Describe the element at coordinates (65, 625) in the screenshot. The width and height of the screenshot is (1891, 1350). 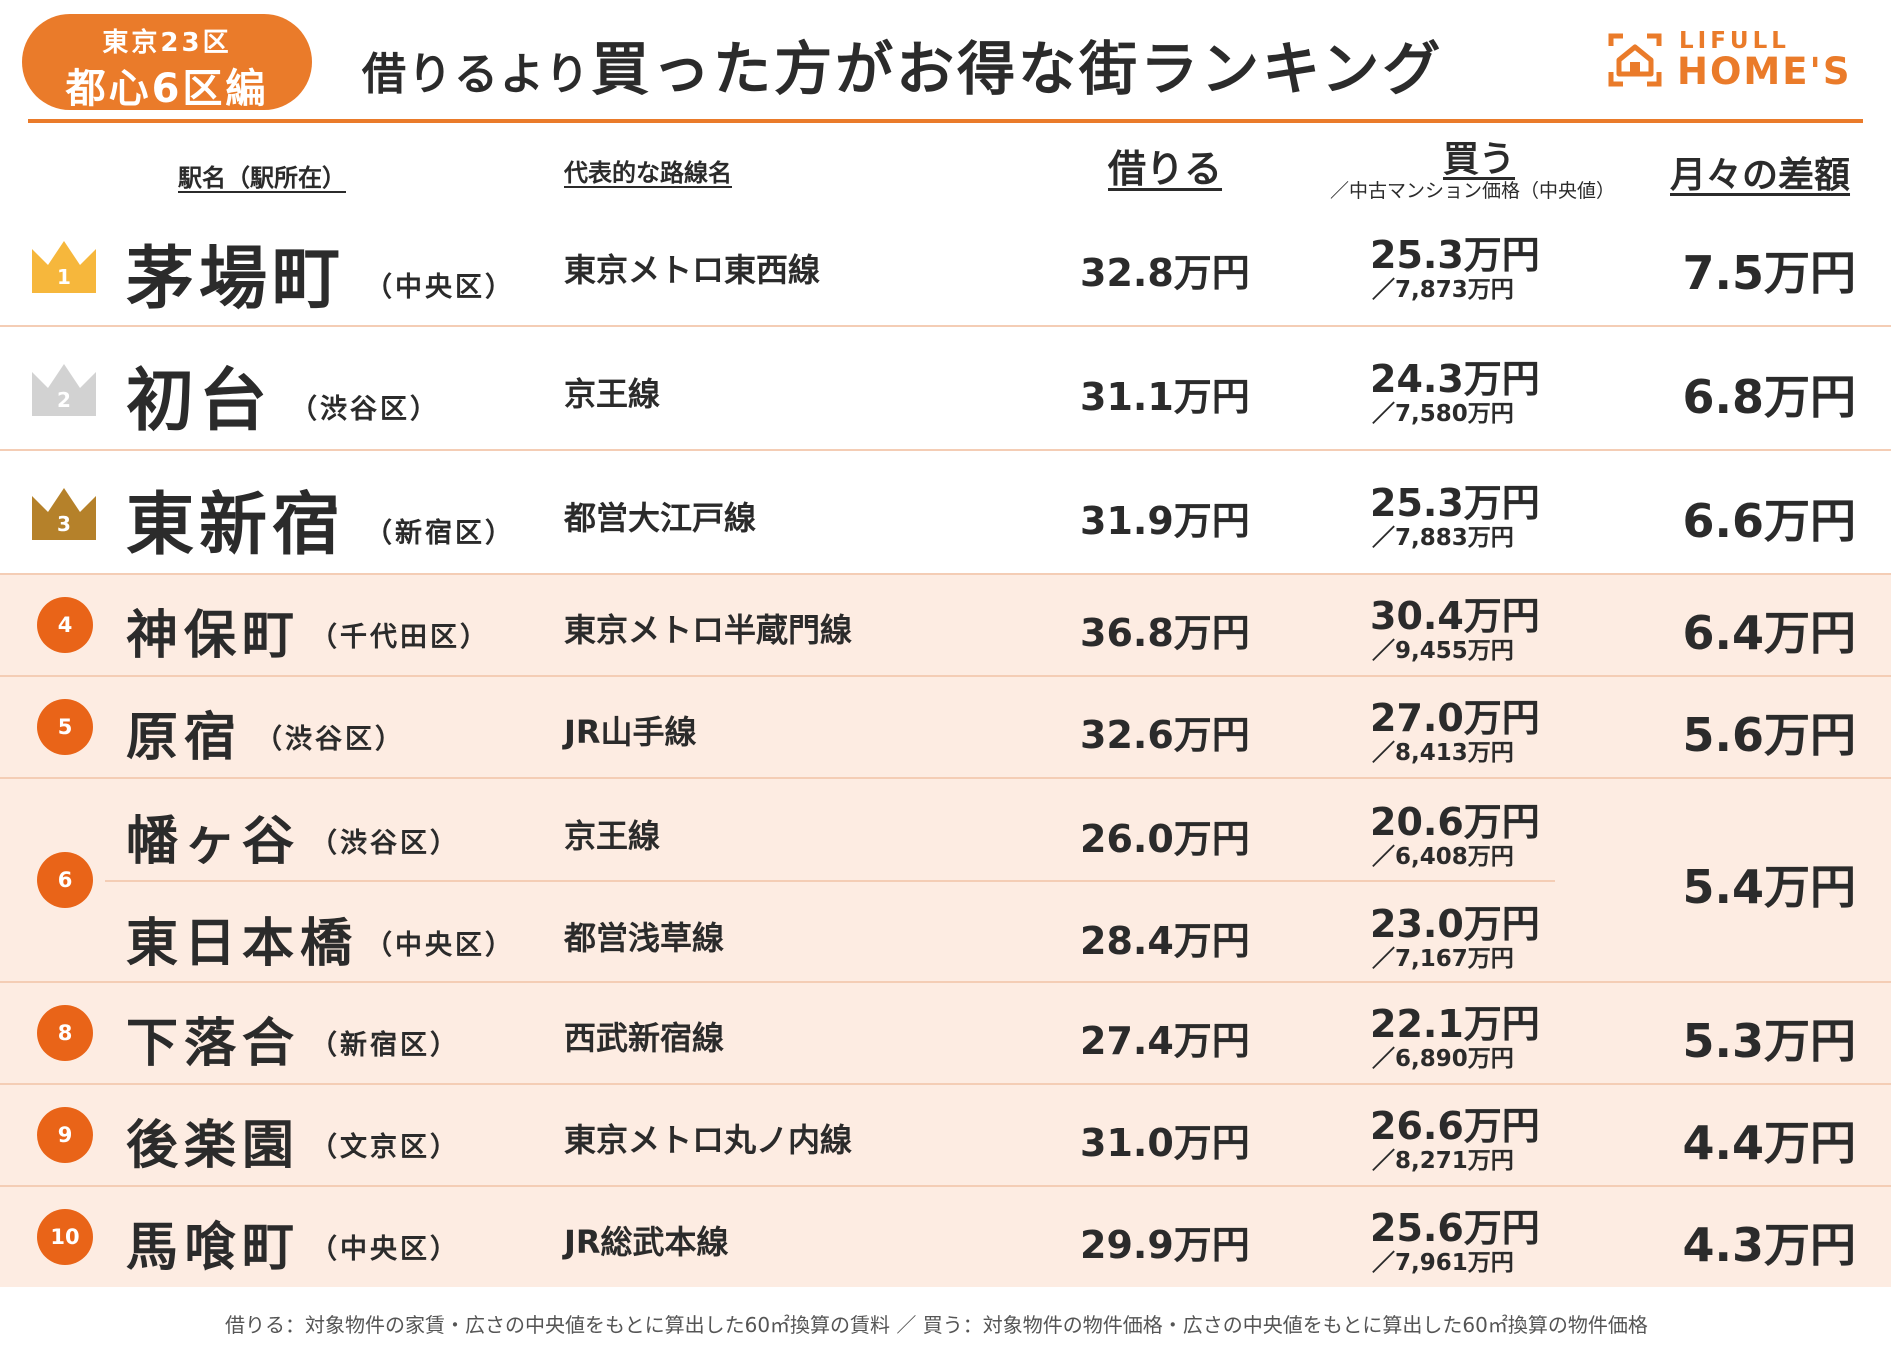
I see `rank-badge: 4` at that location.